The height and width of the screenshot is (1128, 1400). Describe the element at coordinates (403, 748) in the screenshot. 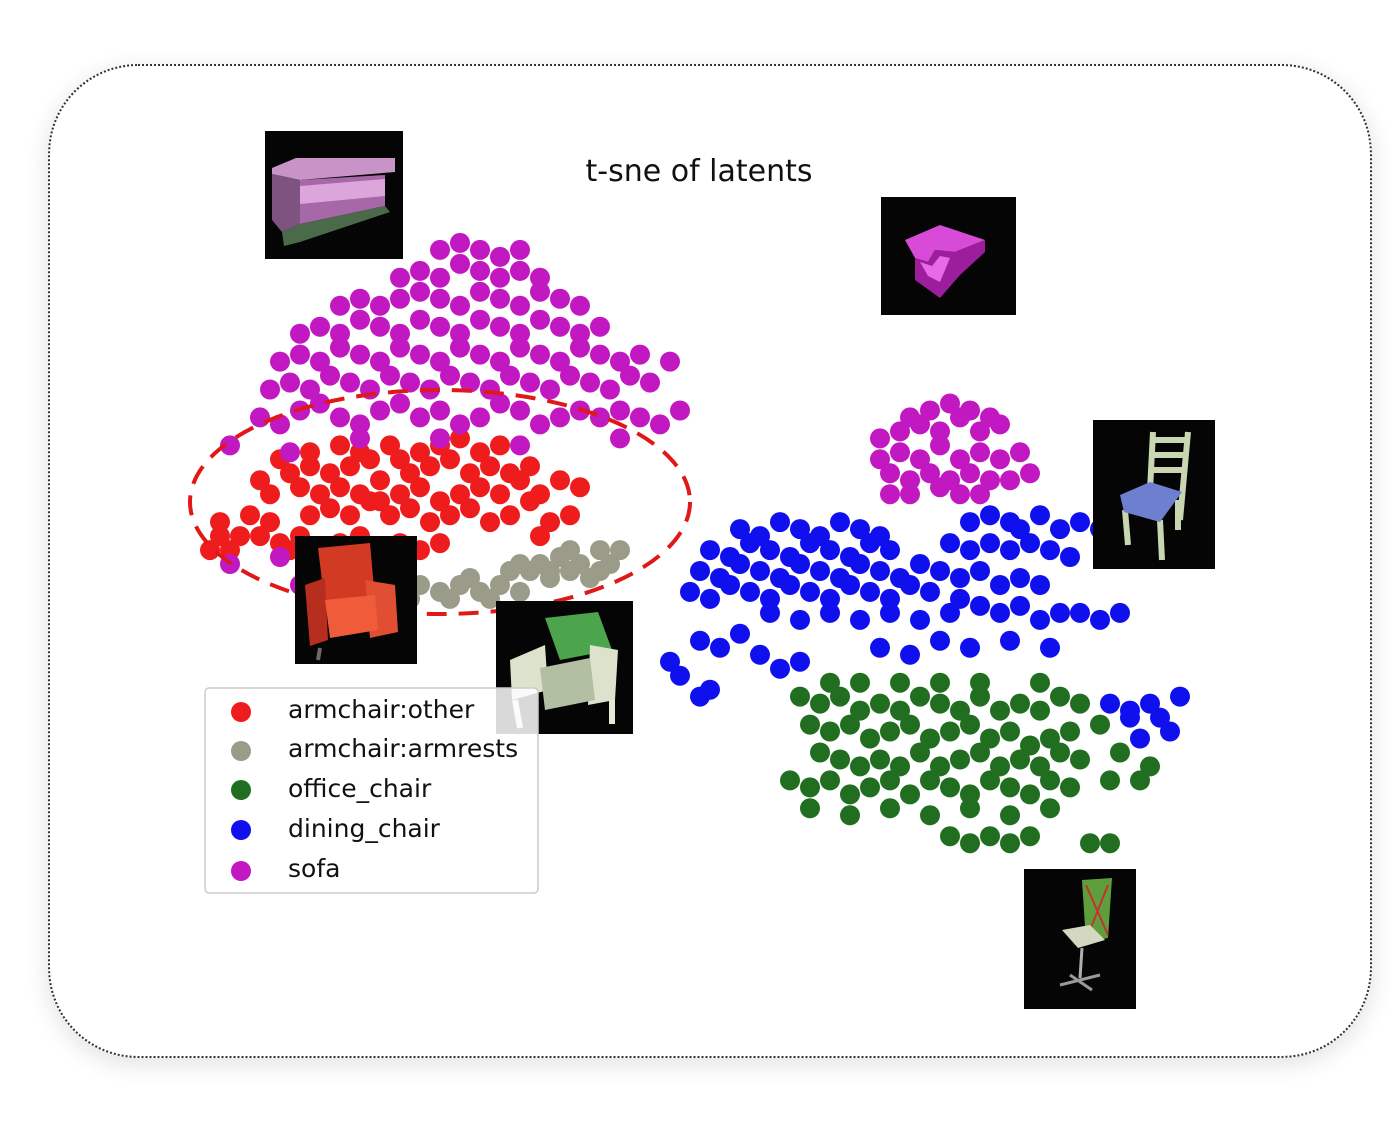

I see `legend-label: armchair:armrests` at that location.